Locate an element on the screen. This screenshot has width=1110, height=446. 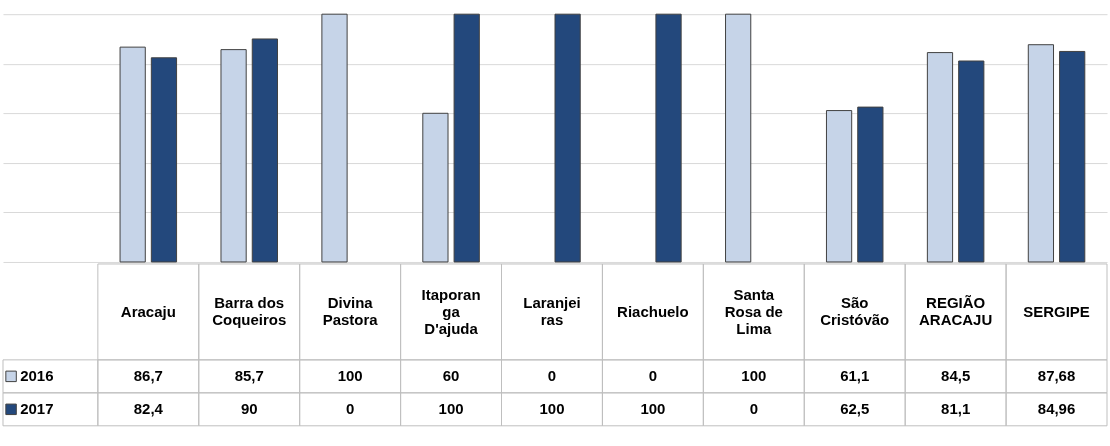
data-label: 87,68 is located at coordinates (1056, 376).